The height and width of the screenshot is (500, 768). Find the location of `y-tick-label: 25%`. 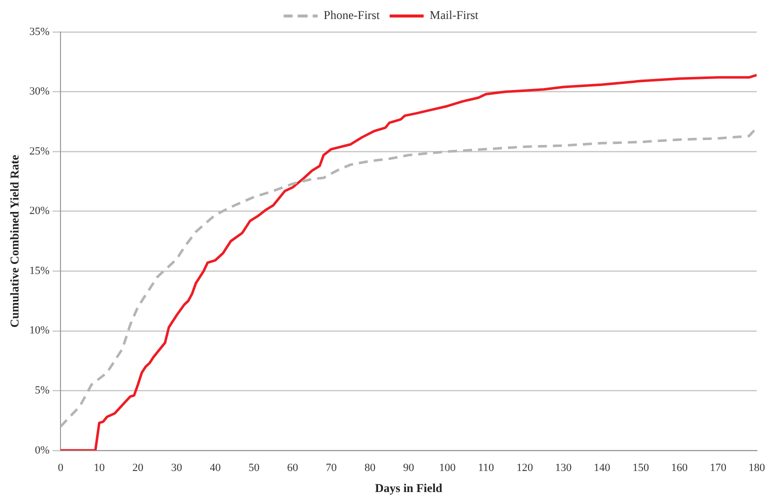

y-tick-label: 25% is located at coordinates (39, 151).